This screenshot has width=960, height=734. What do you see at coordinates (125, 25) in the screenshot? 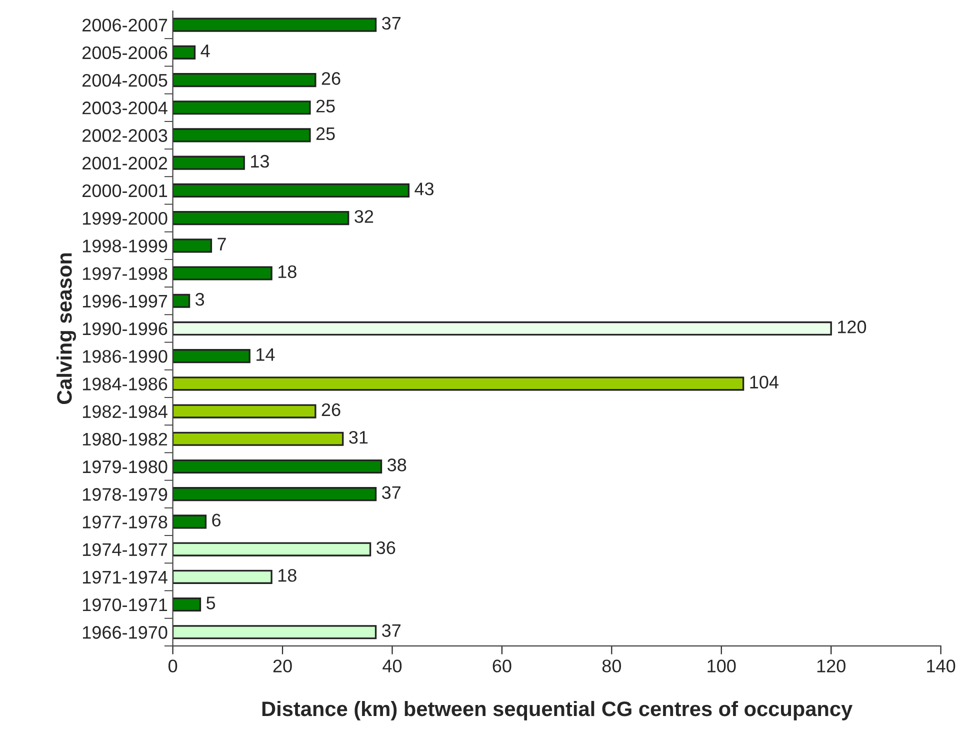
I see `y-tick-label: 2006-2007` at bounding box center [125, 25].